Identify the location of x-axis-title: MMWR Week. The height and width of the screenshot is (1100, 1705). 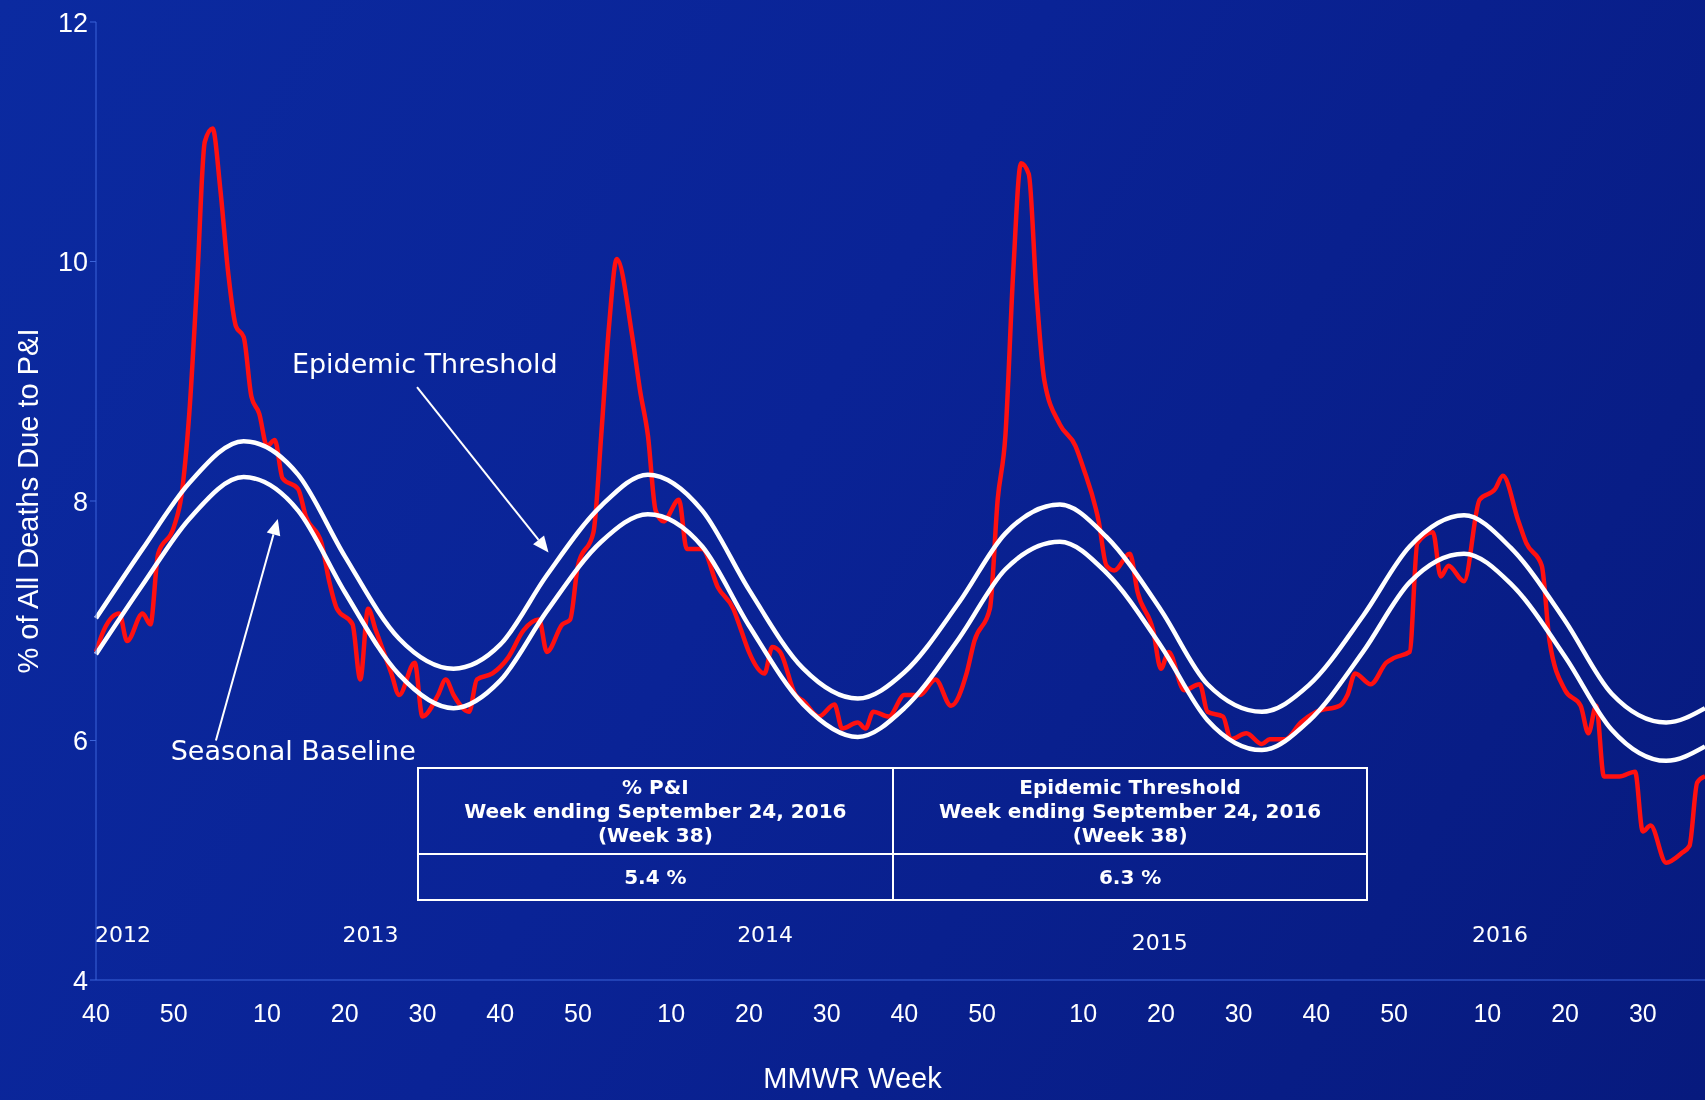
(852, 1078).